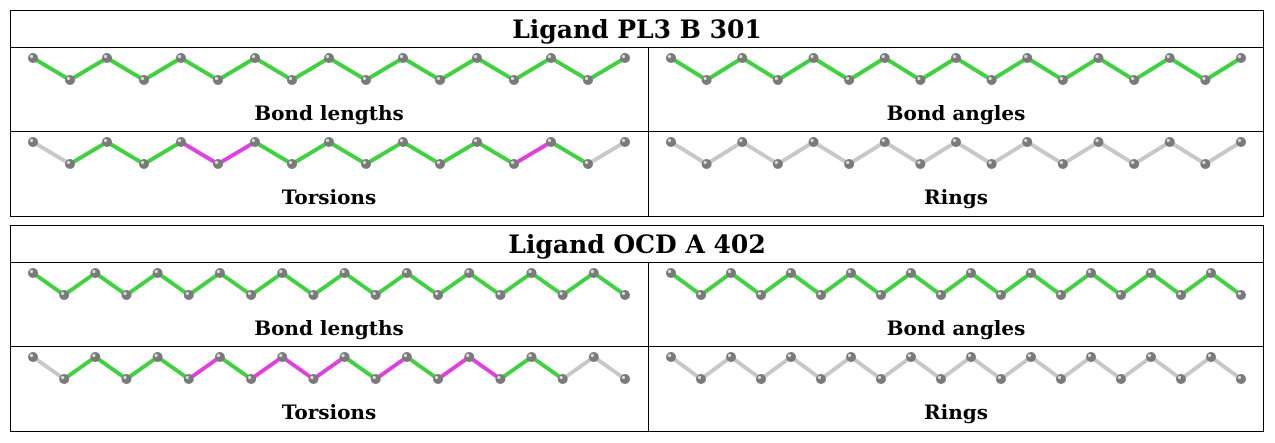  I want to click on rings-panel: Rings, so click(956, 388).